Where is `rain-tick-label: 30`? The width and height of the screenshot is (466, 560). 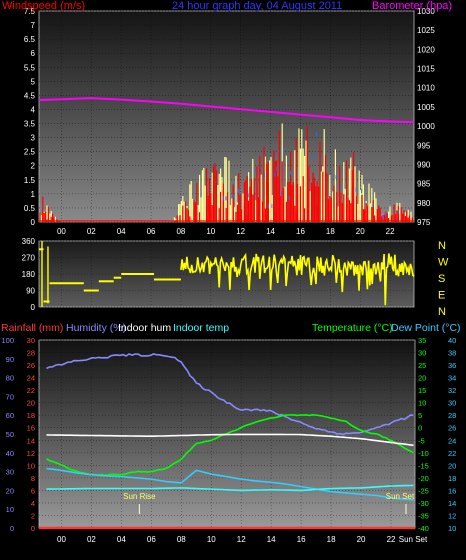
rain-tick-label: 30 is located at coordinates (31, 340).